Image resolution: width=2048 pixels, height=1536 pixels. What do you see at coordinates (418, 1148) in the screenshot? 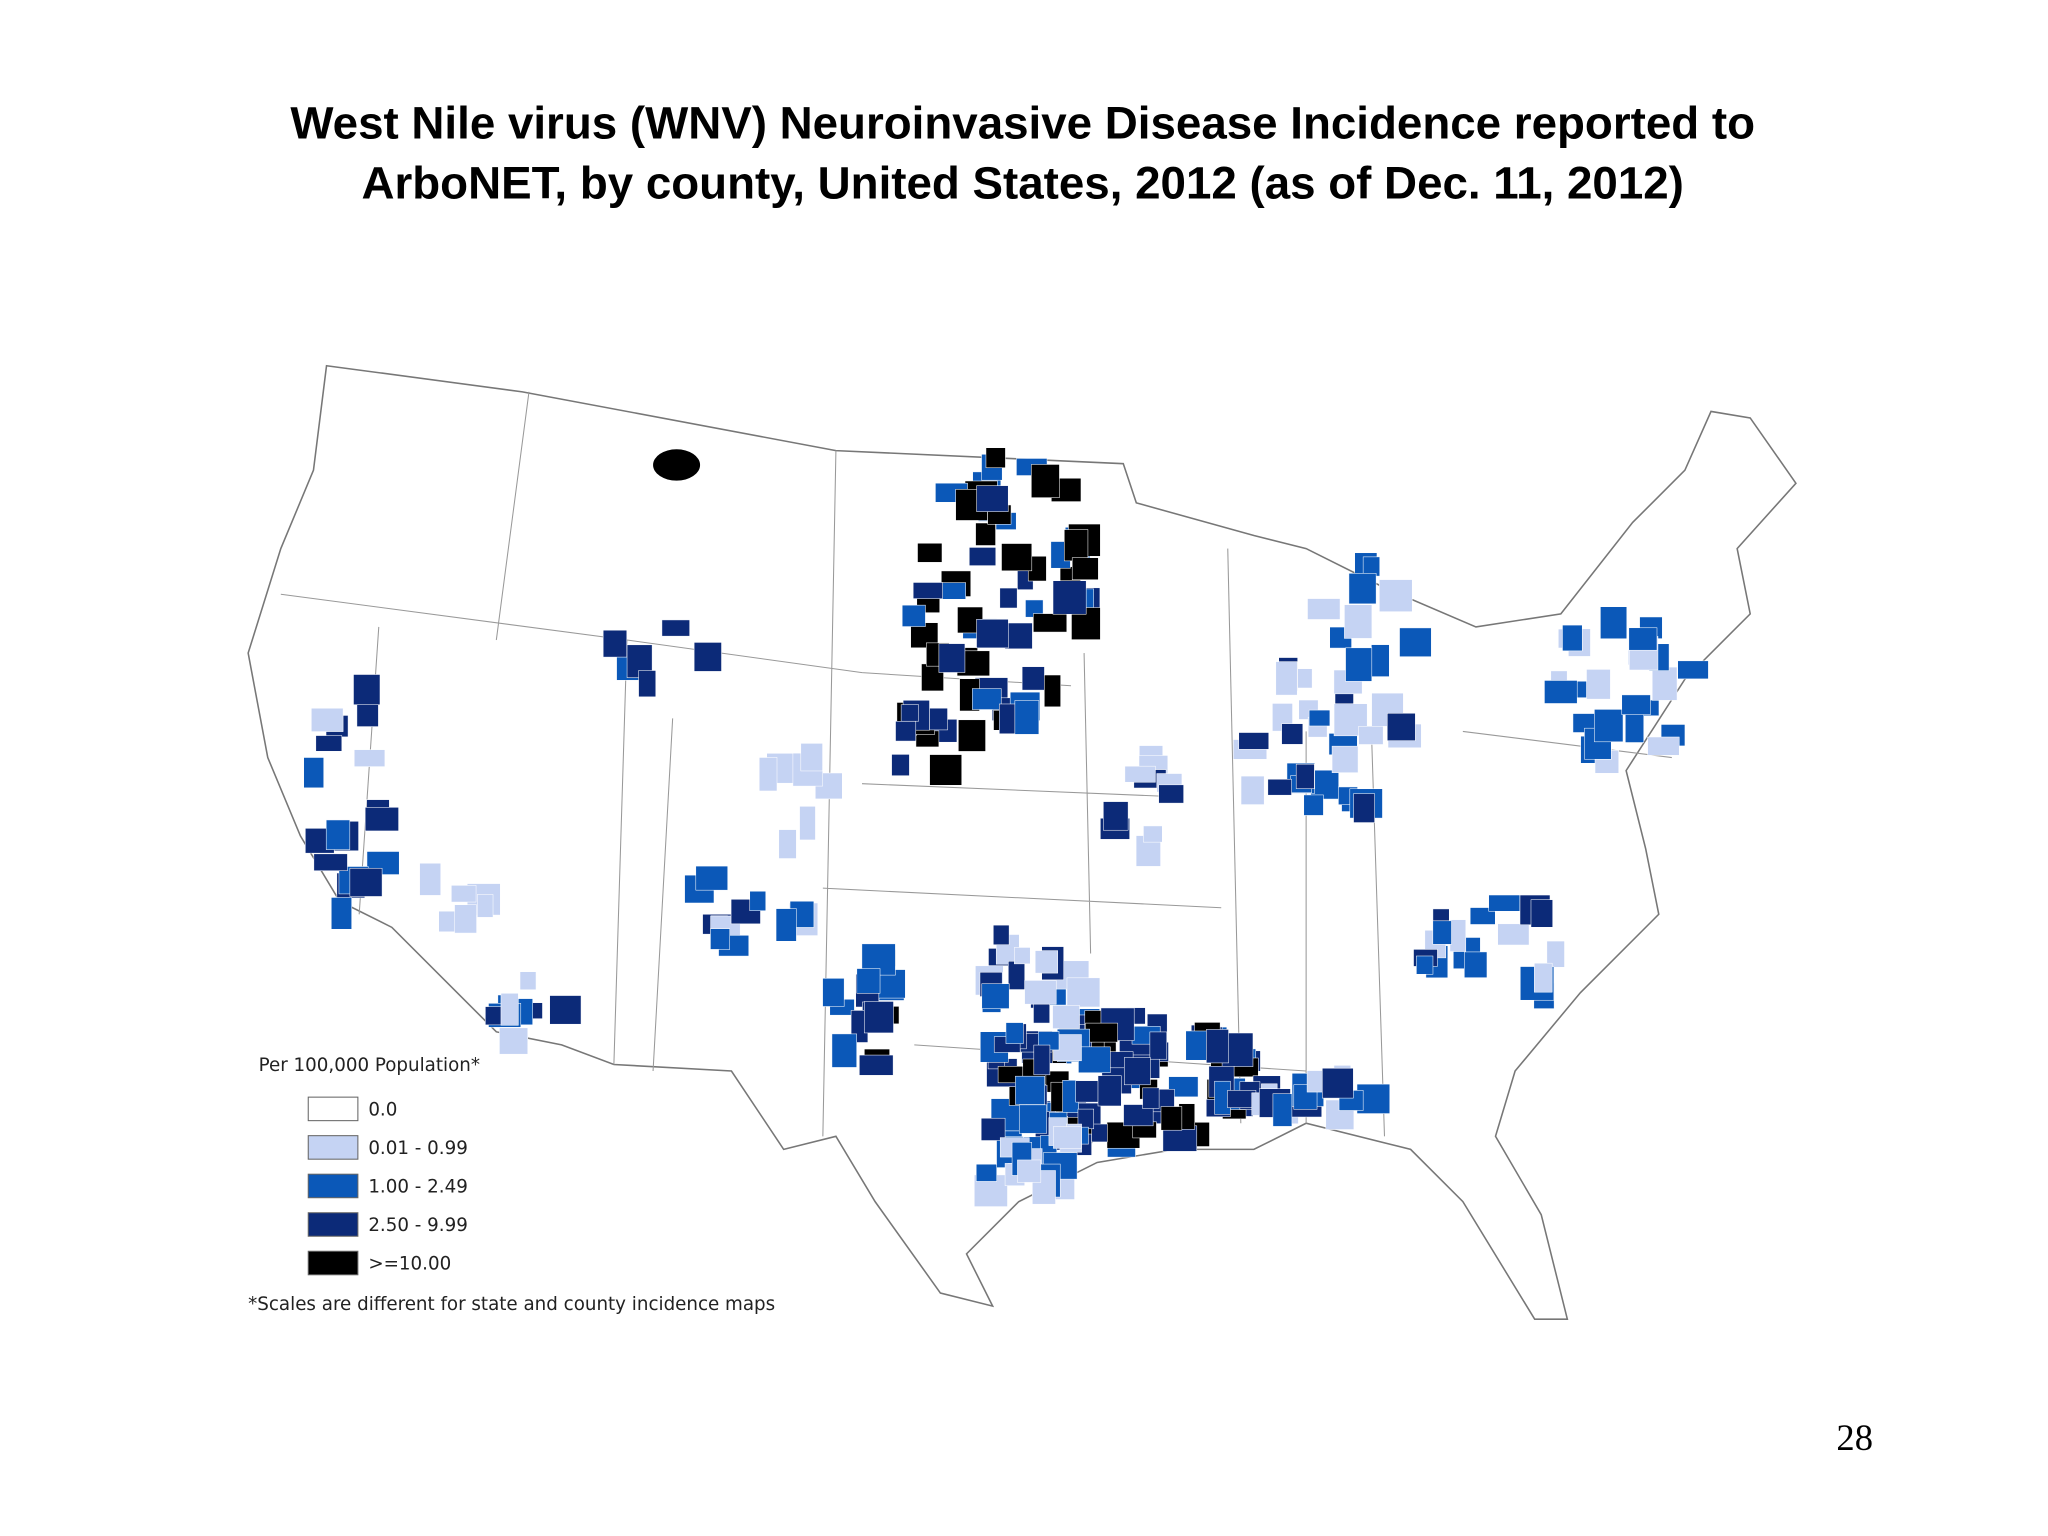
I see `legend-label: 0.01 - 0.99` at bounding box center [418, 1148].